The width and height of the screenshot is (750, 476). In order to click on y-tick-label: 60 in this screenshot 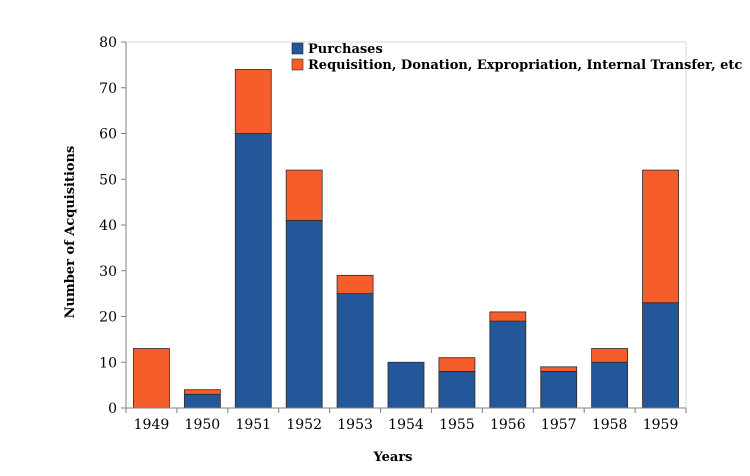, I will do `click(108, 135)`.